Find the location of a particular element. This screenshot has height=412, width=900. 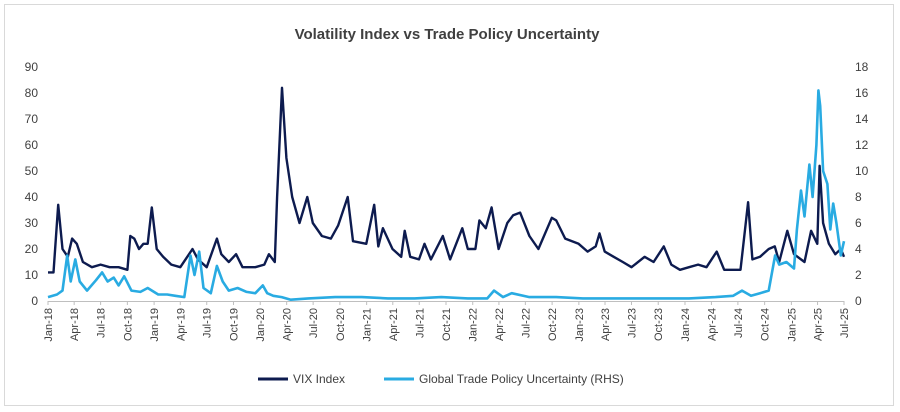

x-tick-label: Jan-24 is located at coordinates (686, 325).